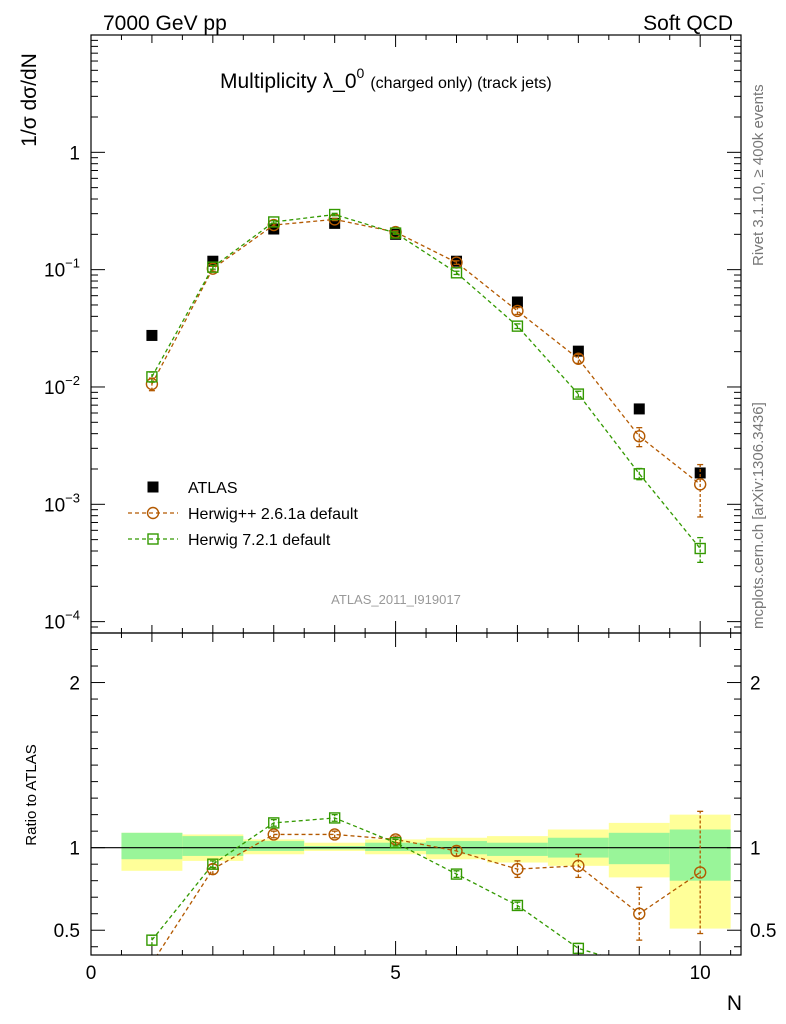 This screenshot has width=786, height=1024. What do you see at coordinates (72, 380) in the screenshot?
I see `main-y-tick-exponent: −2` at bounding box center [72, 380].